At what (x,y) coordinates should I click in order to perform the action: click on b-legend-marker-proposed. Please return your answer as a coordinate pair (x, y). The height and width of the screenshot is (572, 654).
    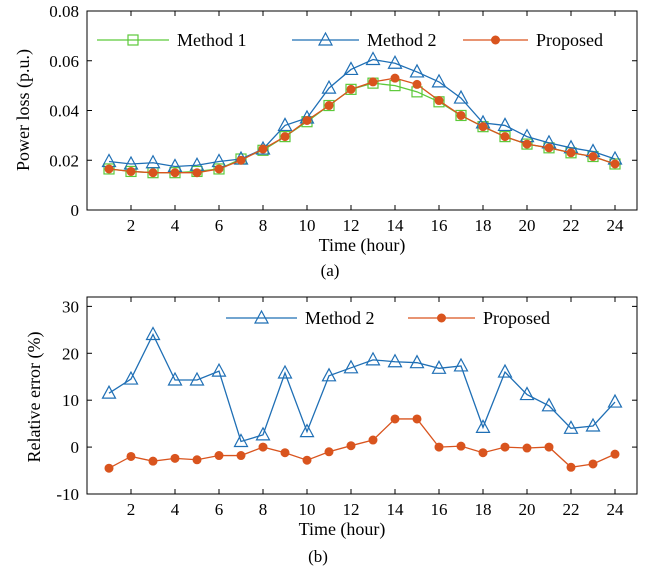
    Looking at the image, I should click on (441, 318).